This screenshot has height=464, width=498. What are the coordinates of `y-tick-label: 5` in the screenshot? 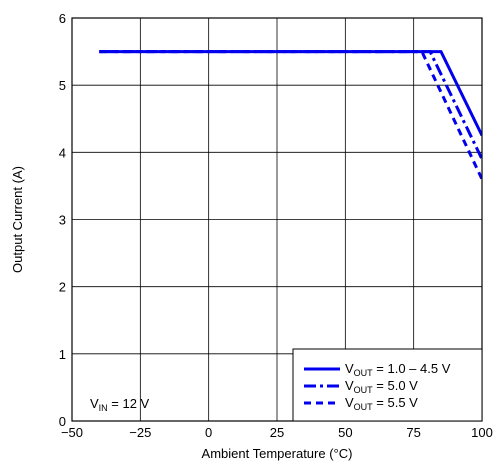 It's located at (62, 85).